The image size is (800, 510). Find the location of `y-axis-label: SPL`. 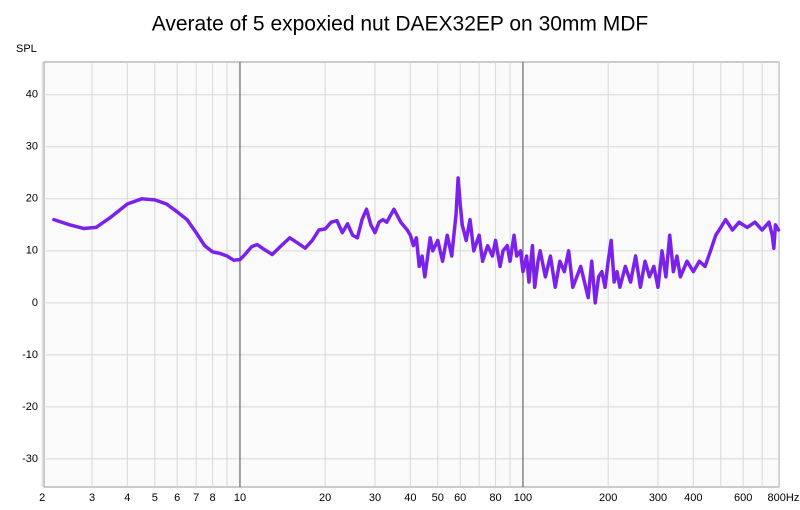

y-axis-label: SPL is located at coordinates (26, 49).